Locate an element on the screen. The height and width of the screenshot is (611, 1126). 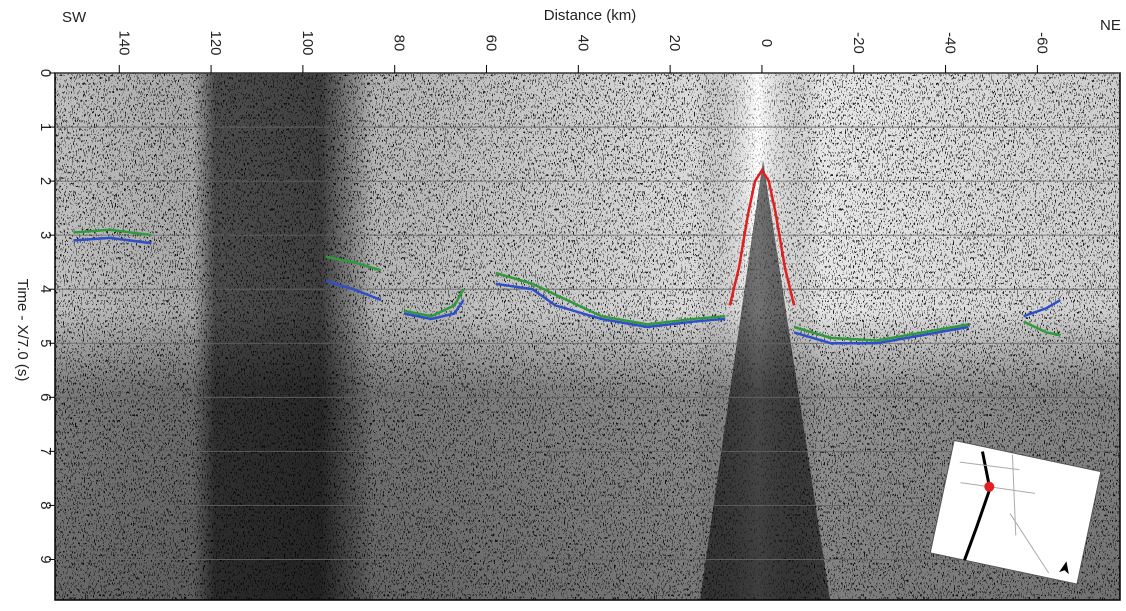
y-tick-label: 7 is located at coordinates (45, 451).